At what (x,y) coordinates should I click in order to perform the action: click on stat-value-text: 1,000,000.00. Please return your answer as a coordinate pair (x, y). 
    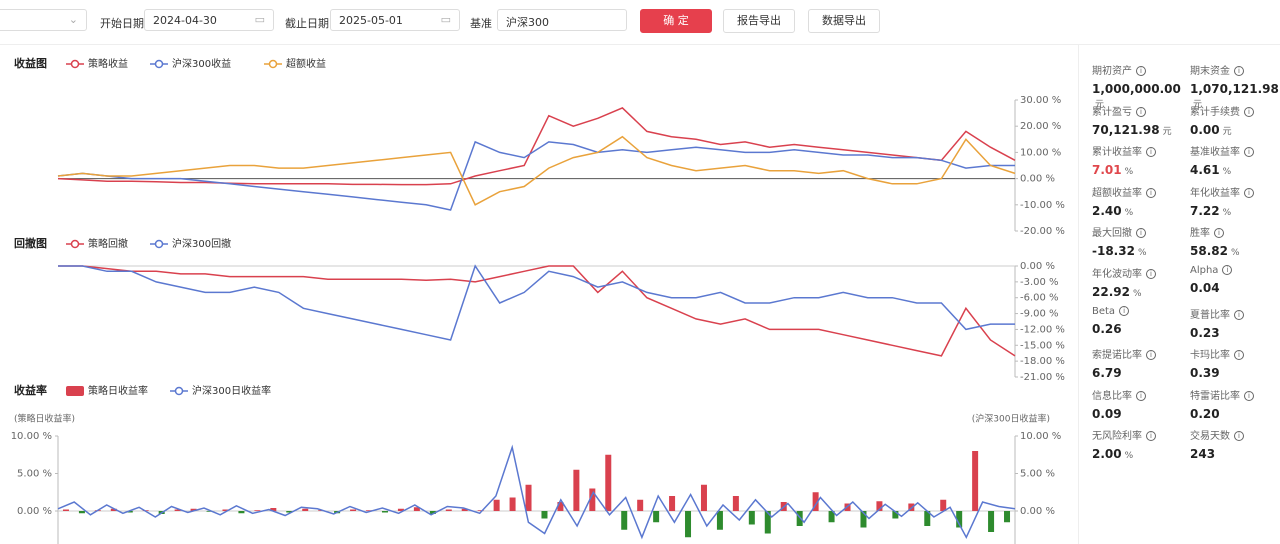
    Looking at the image, I should click on (1136, 89).